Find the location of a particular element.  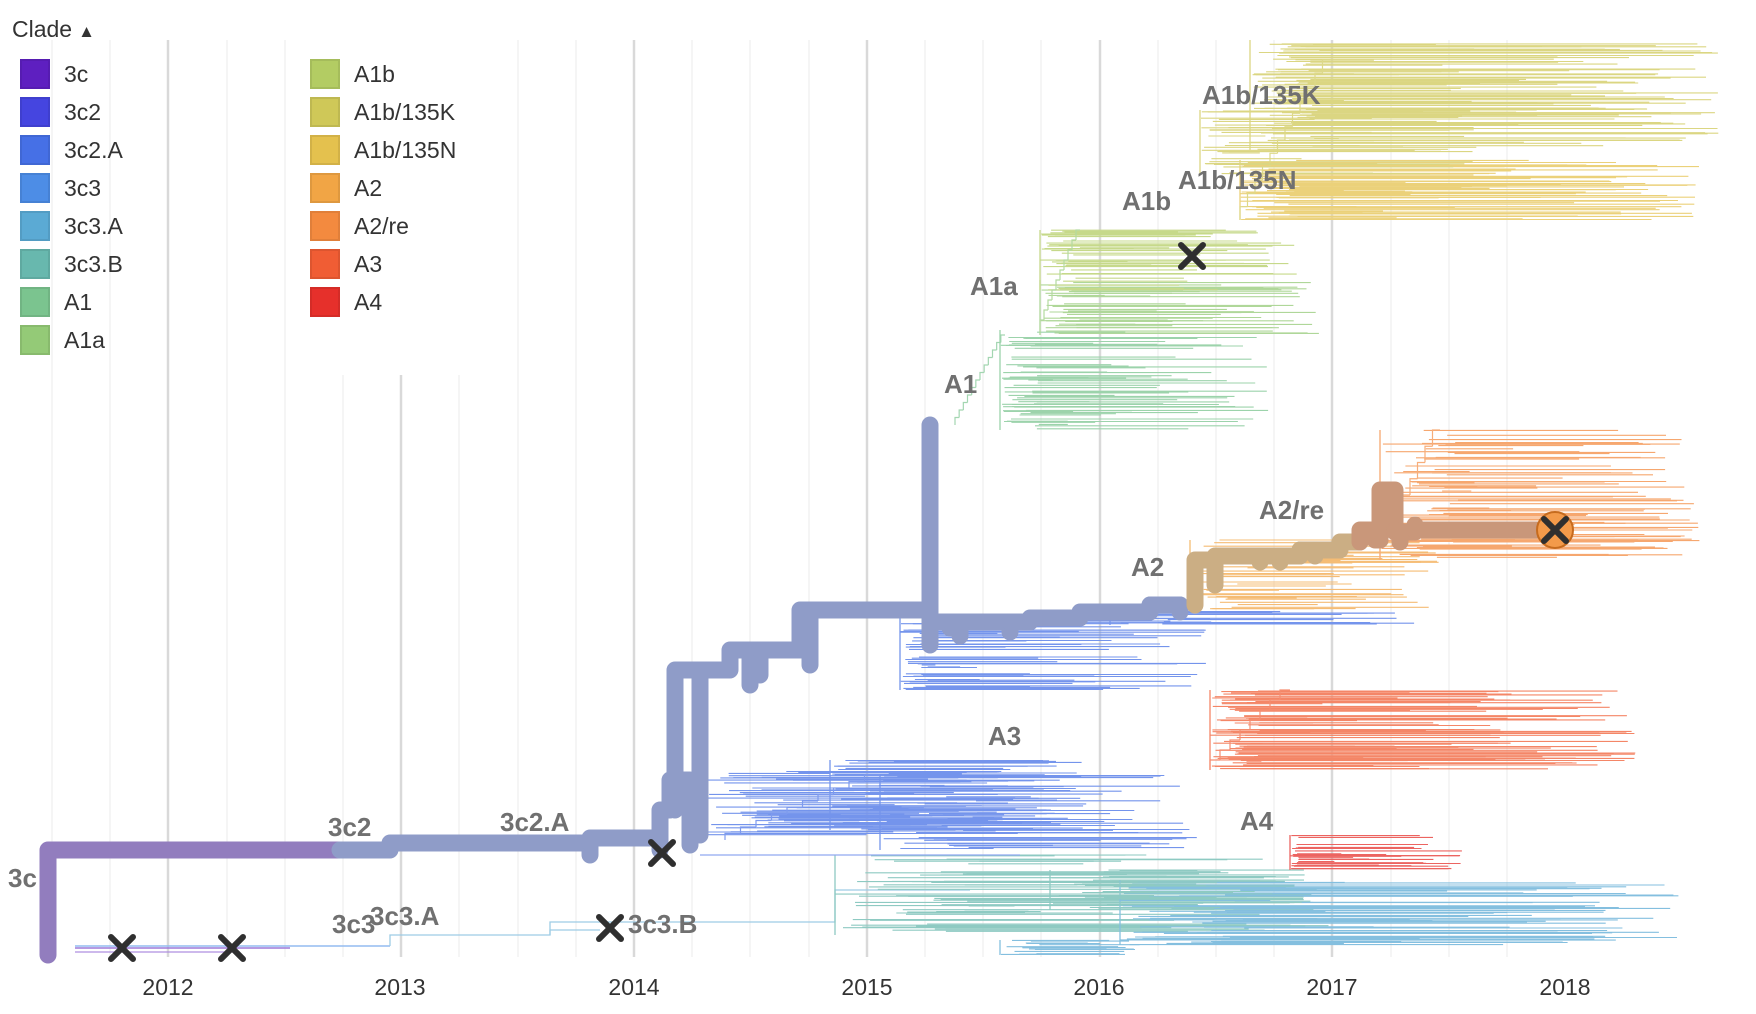

clade-label: A3 is located at coordinates (1004, 736).